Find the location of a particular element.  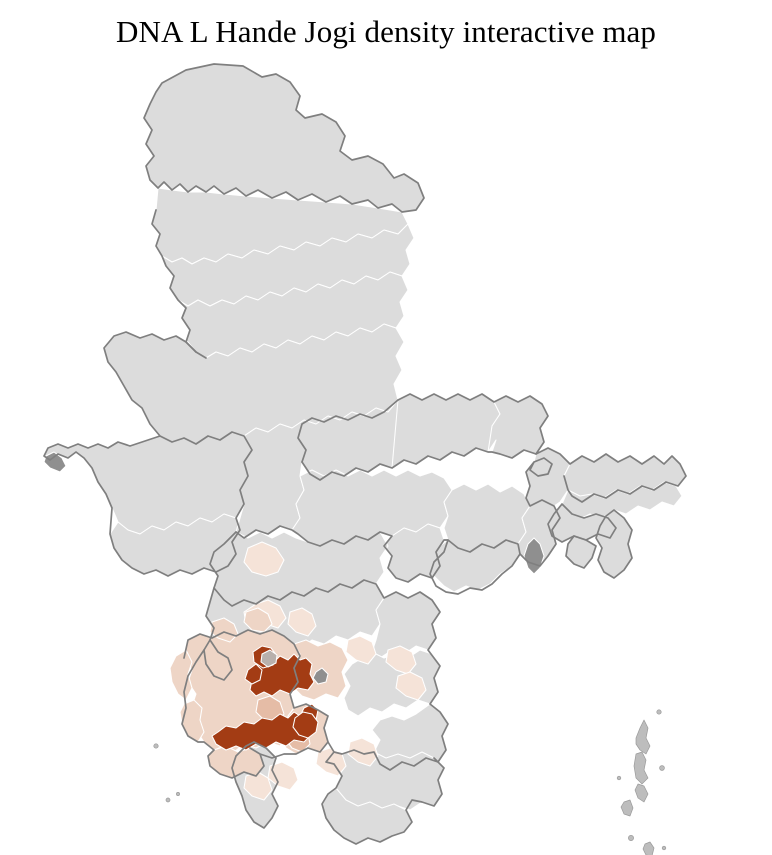

island-layer is located at coordinates (410, 782).